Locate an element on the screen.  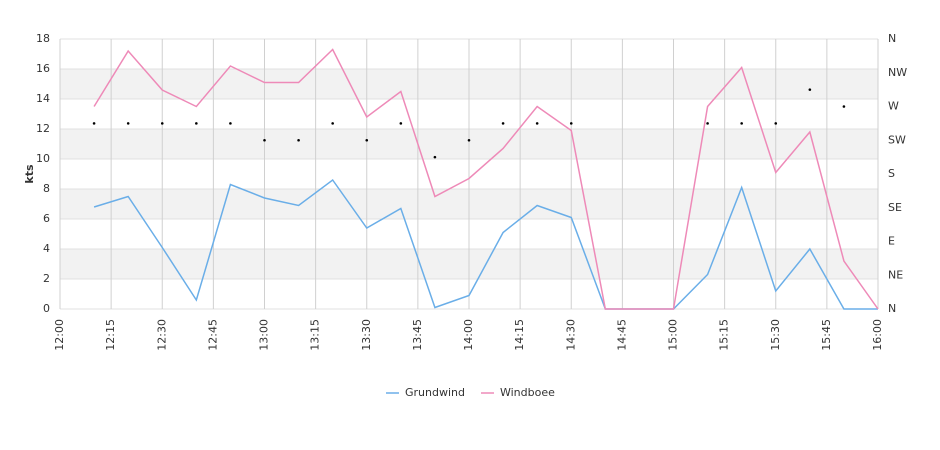
x-tick-label: 12:30 is located at coordinates (161, 335).